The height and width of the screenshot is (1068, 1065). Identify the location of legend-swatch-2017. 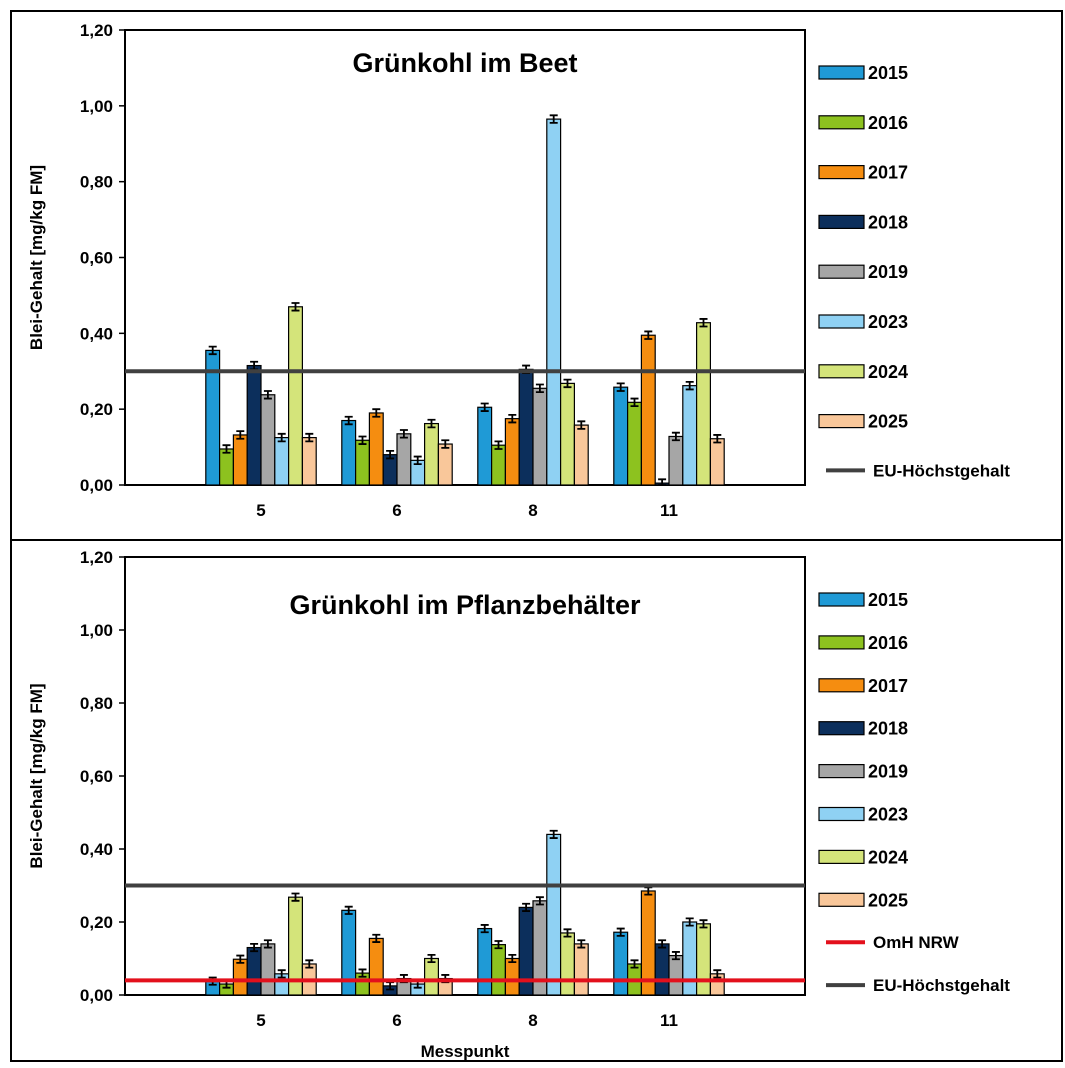
(841, 172).